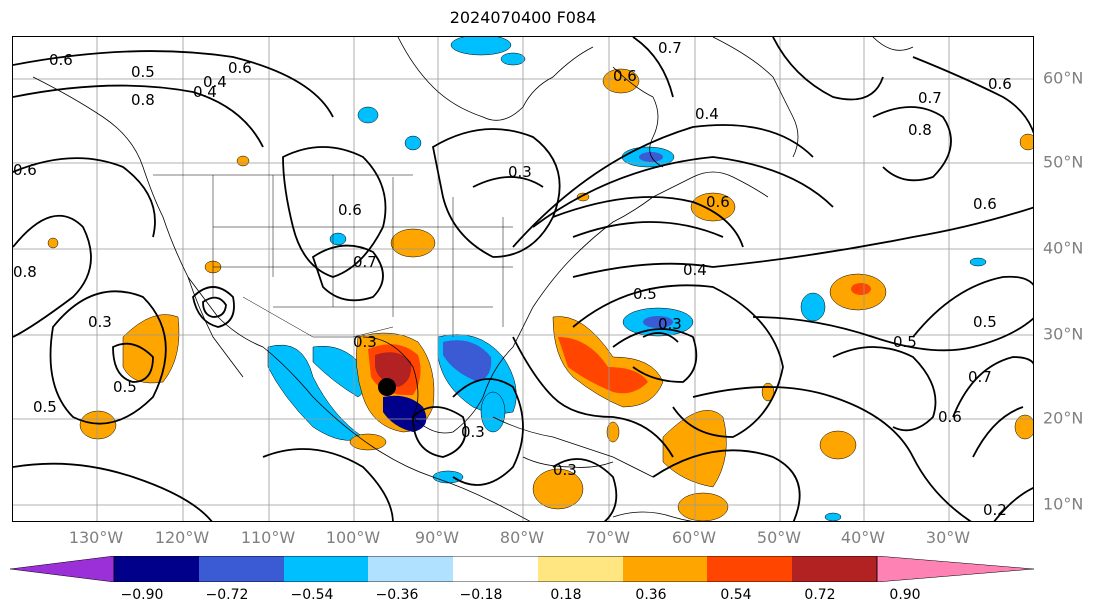 The image size is (1105, 615). I want to click on colorbar-tick: −0.72, so click(227, 595).